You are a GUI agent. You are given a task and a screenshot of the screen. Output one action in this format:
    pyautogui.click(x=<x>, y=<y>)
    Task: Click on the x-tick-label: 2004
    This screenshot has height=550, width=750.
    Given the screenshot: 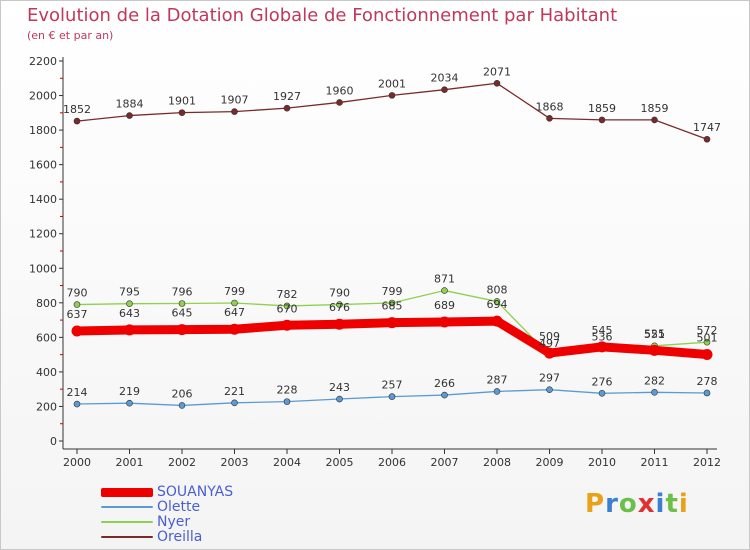 What is the action you would take?
    pyautogui.click(x=287, y=462)
    